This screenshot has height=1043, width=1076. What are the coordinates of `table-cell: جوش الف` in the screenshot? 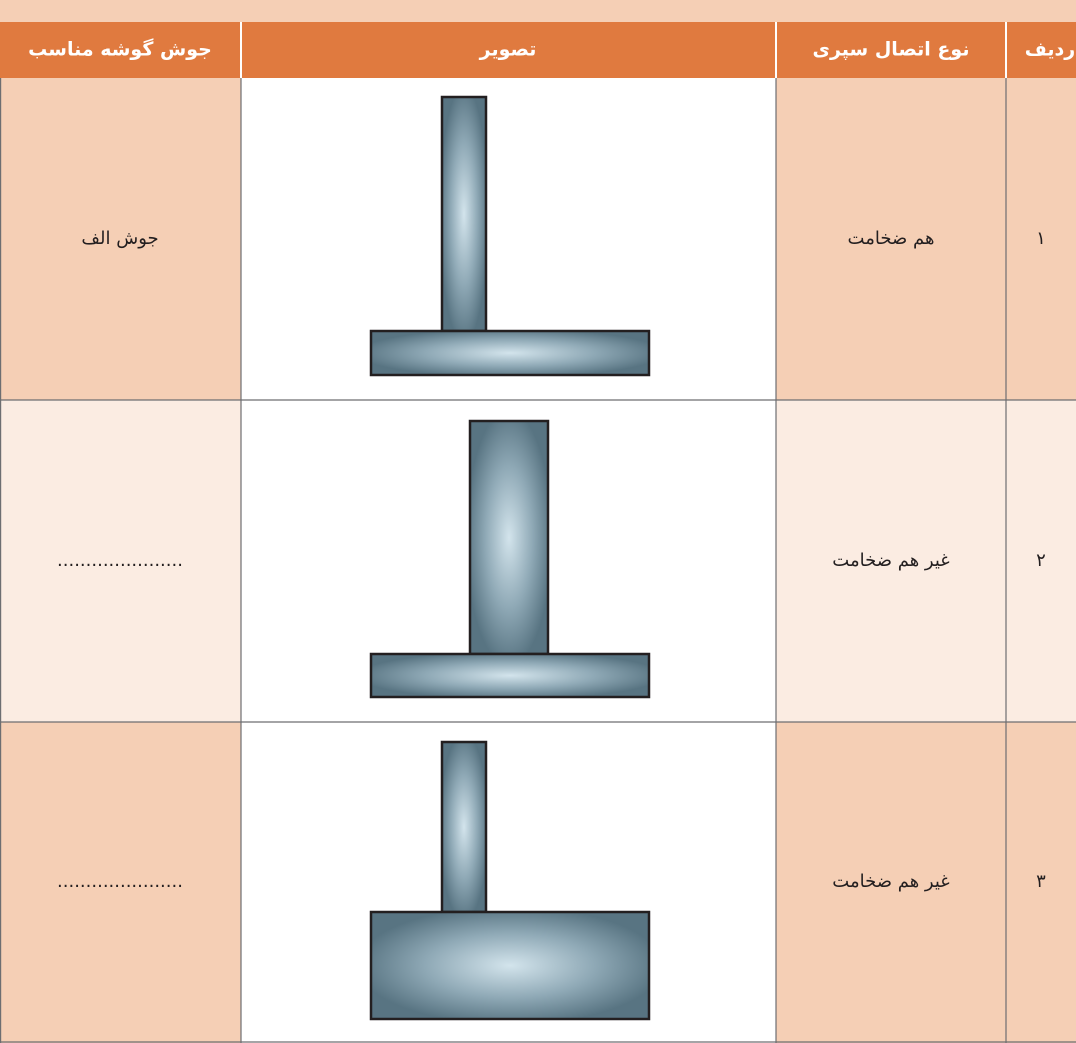 It's located at (119, 238).